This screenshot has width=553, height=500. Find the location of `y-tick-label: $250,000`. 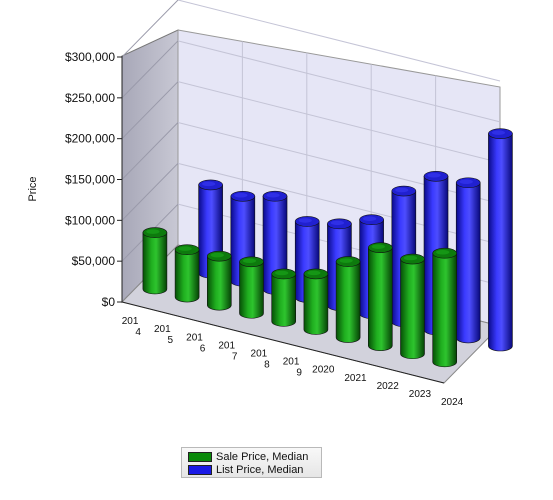

y-tick-label: $250,000 is located at coordinates (90, 98).